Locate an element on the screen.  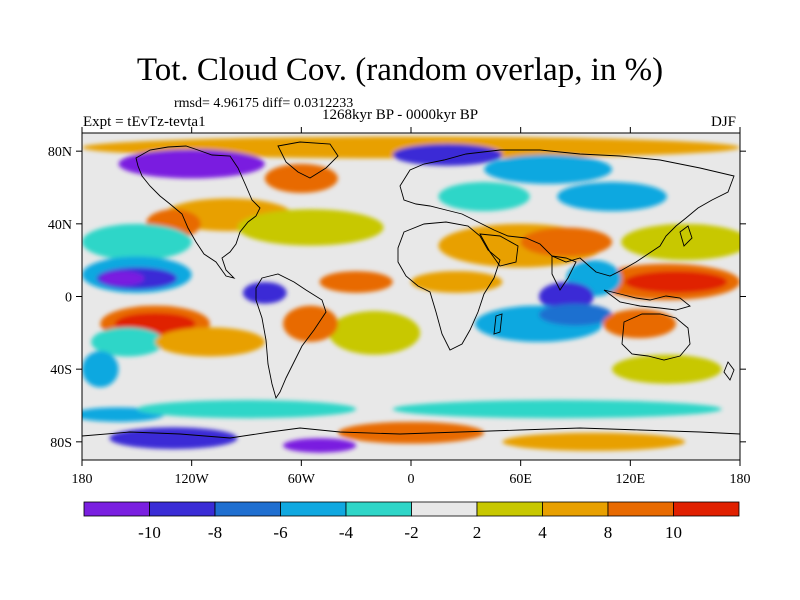
colorbar-label: -10 is located at coordinates (149, 532).